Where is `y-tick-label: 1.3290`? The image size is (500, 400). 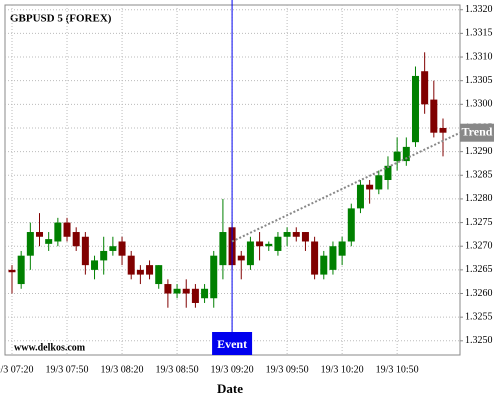 y-tick-label: 1.3290 is located at coordinates (479, 151).